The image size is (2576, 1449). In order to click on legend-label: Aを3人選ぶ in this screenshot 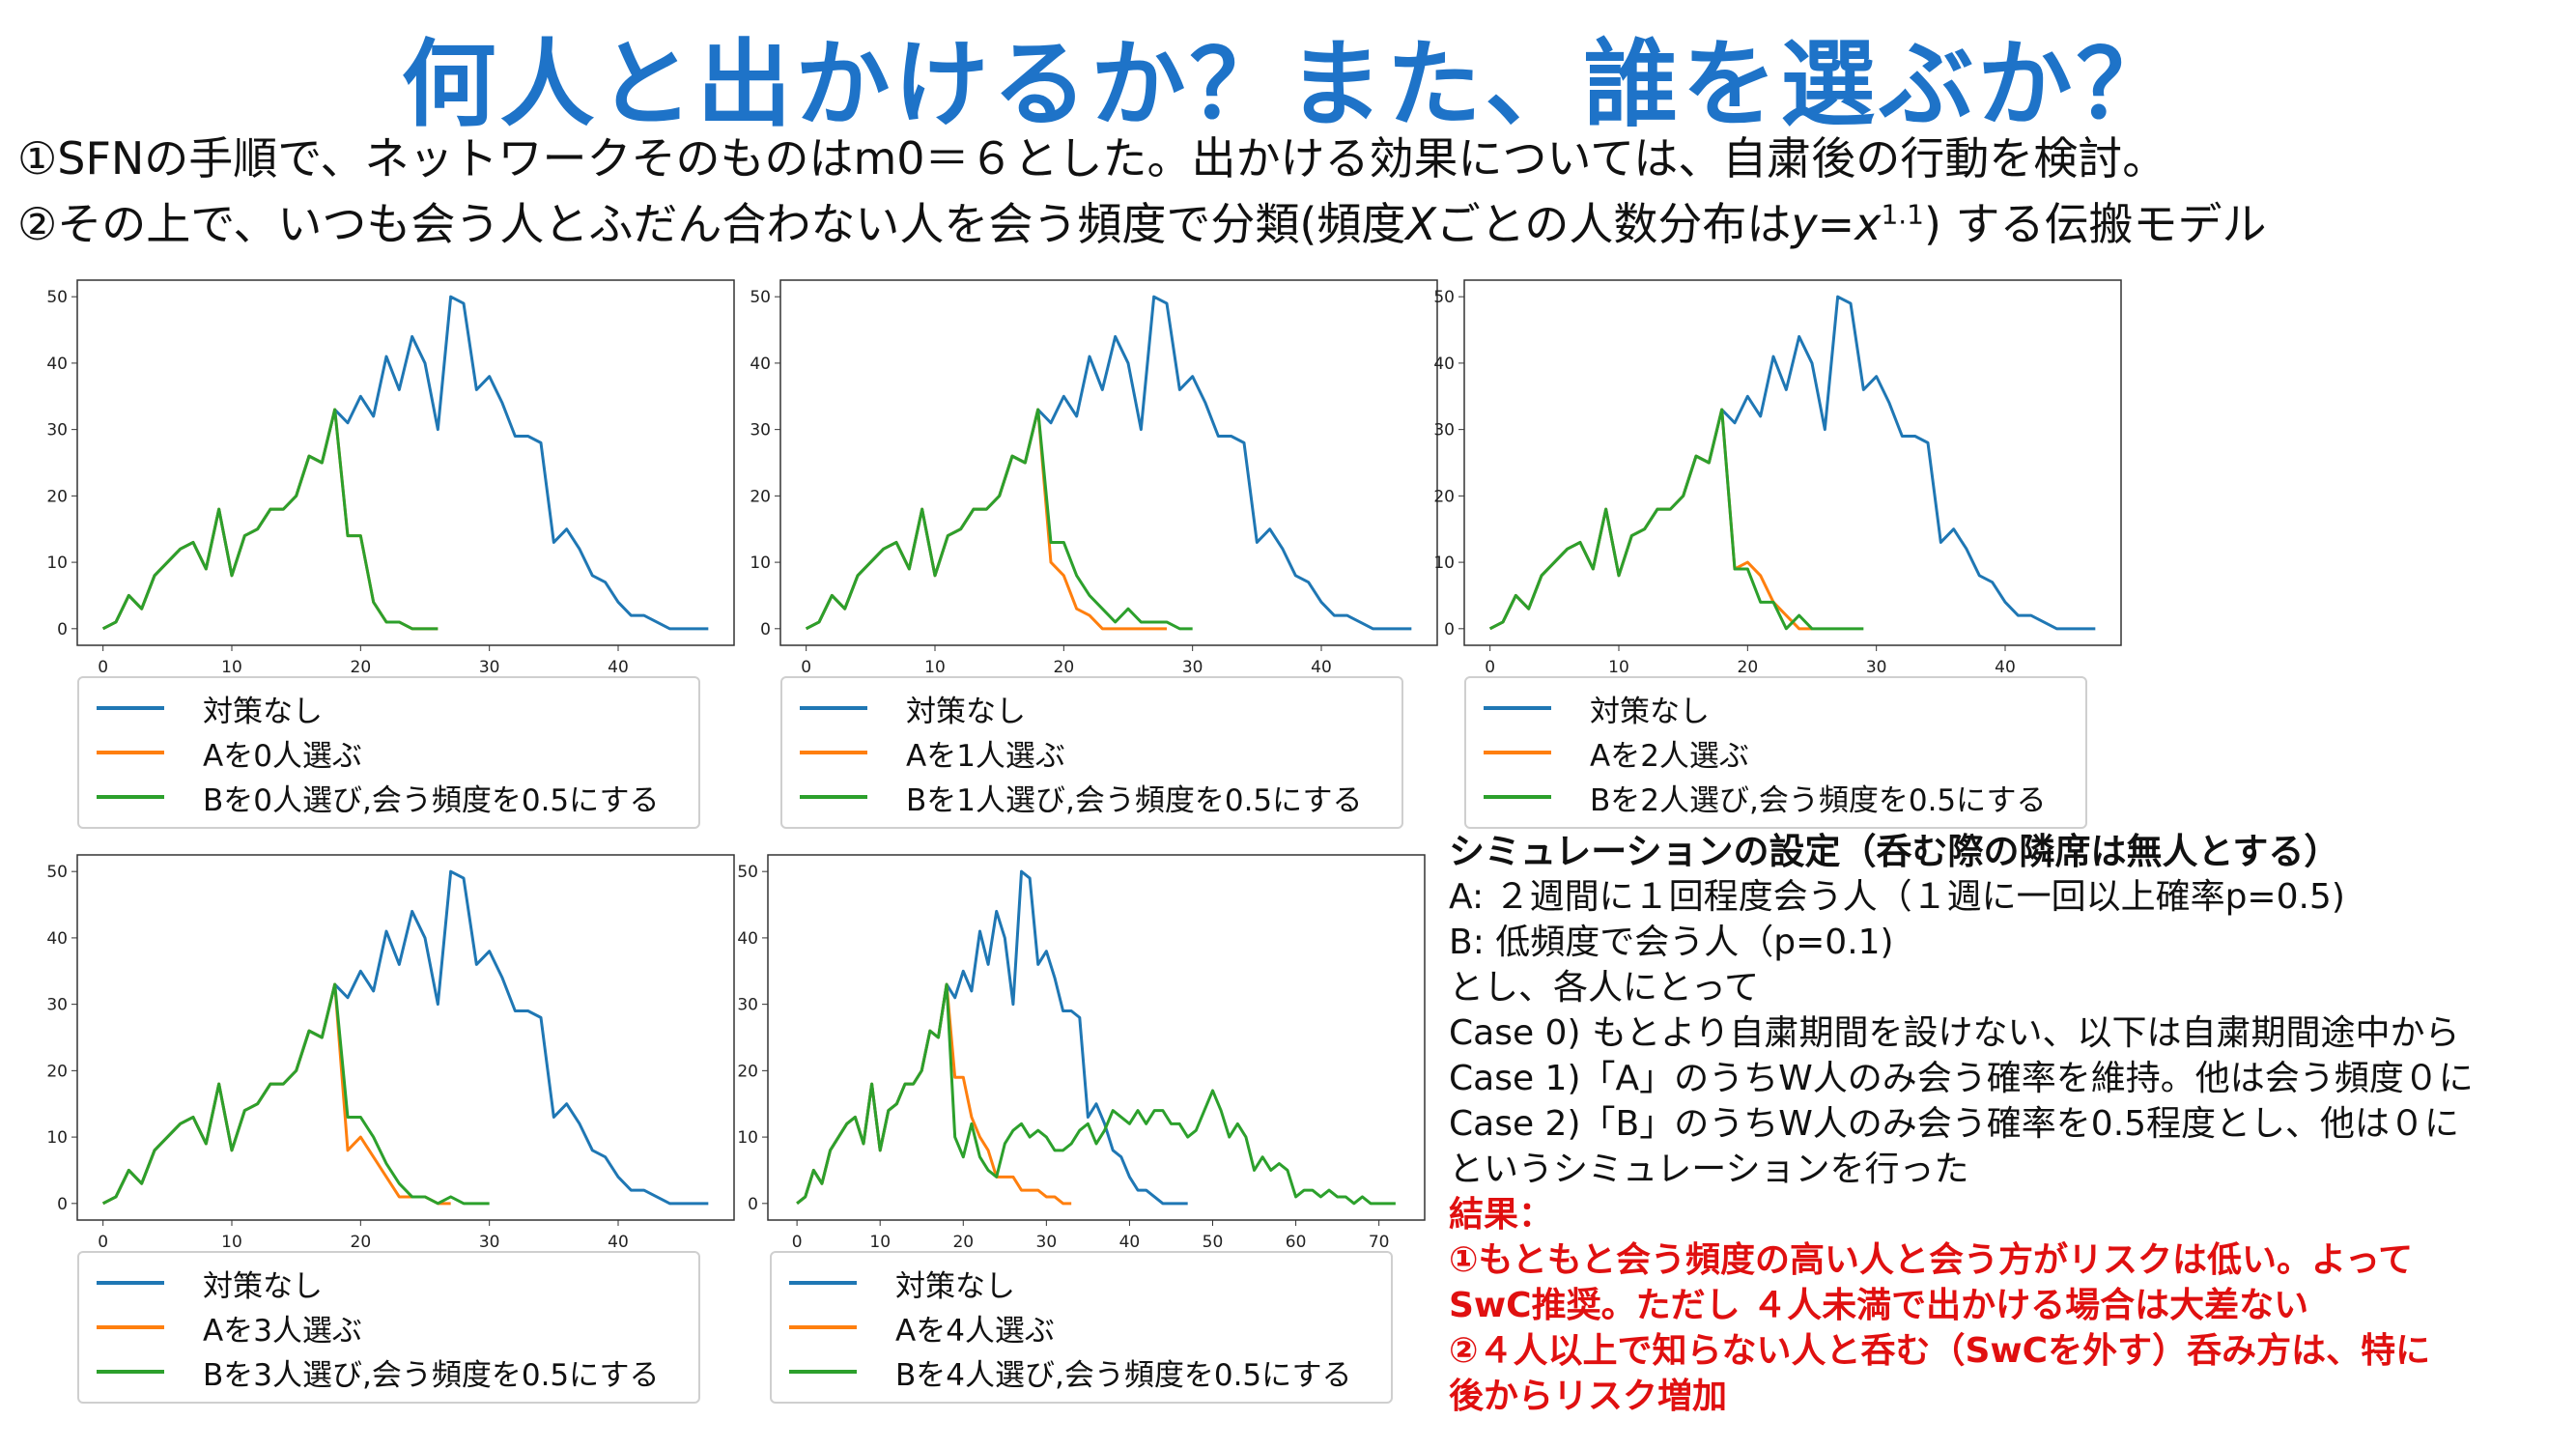, I will do `click(282, 1331)`.